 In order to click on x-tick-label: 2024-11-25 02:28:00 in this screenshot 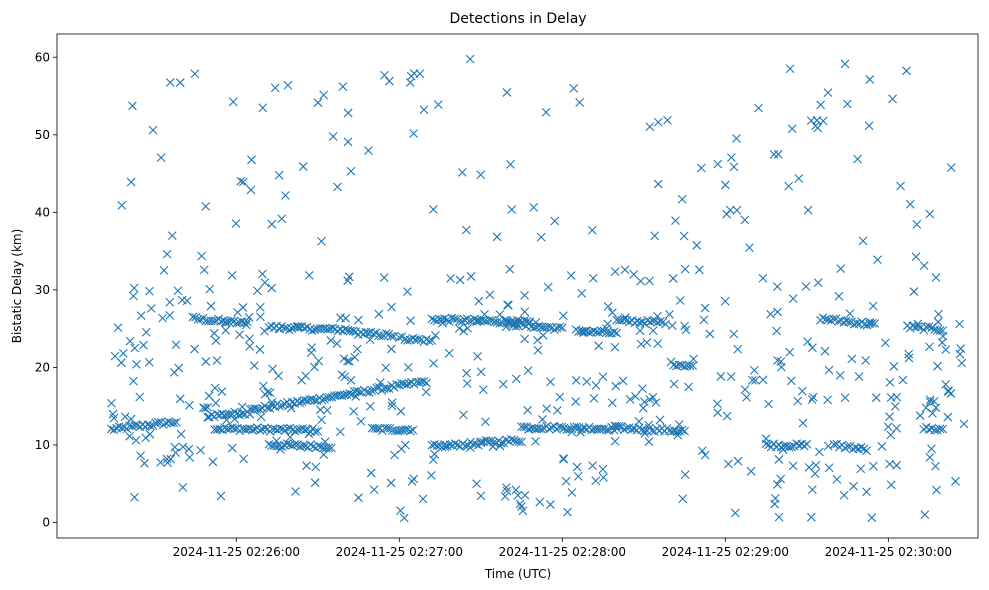, I will do `click(562, 552)`.